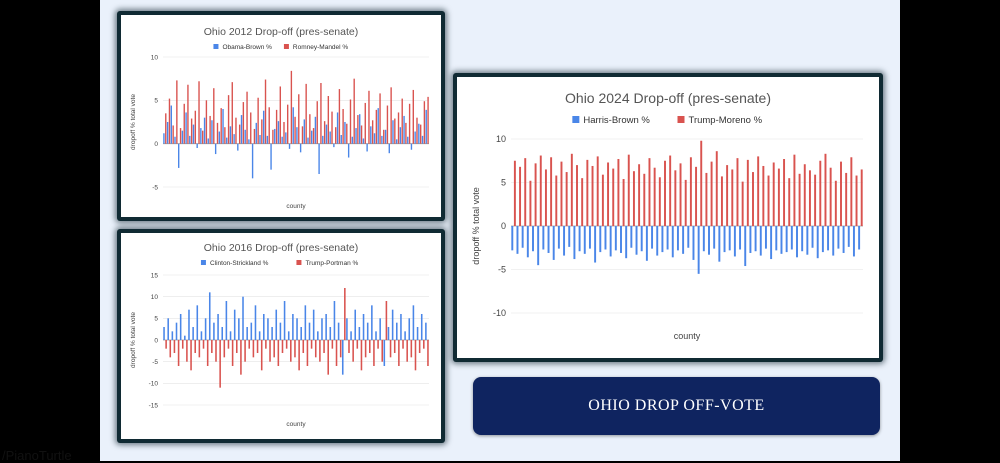 This screenshot has height=463, width=1000. I want to click on x-axis-label: county, so click(296, 206).